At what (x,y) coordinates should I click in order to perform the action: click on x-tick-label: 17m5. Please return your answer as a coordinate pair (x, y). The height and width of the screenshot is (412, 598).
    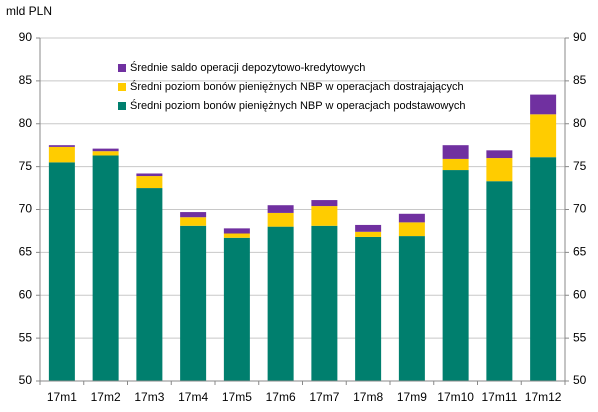
    Looking at the image, I should click on (237, 397).